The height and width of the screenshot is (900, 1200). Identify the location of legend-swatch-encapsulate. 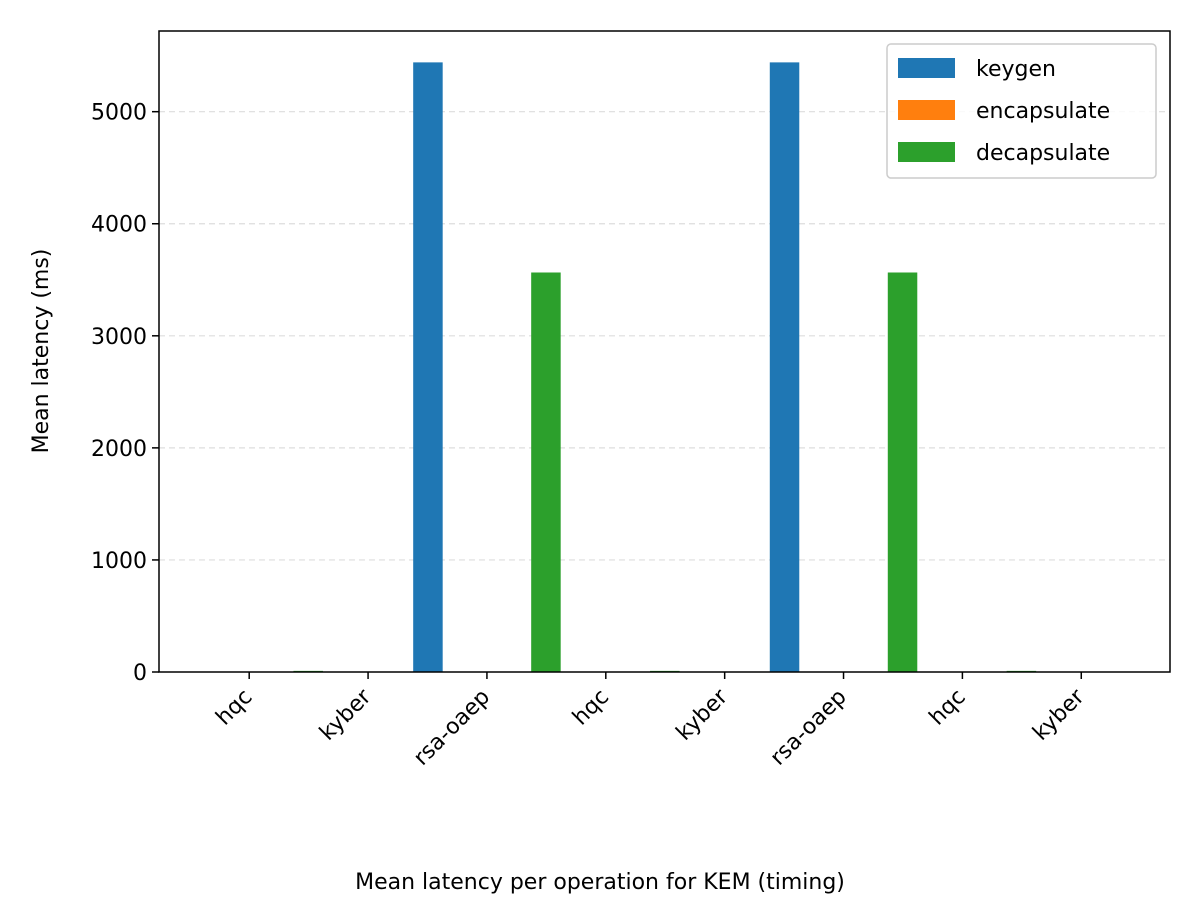
(926, 110).